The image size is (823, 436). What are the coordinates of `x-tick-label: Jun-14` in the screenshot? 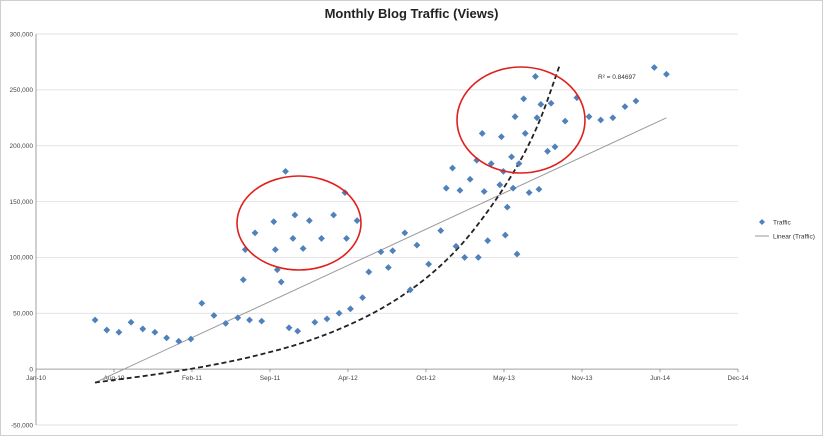 It's located at (660, 378).